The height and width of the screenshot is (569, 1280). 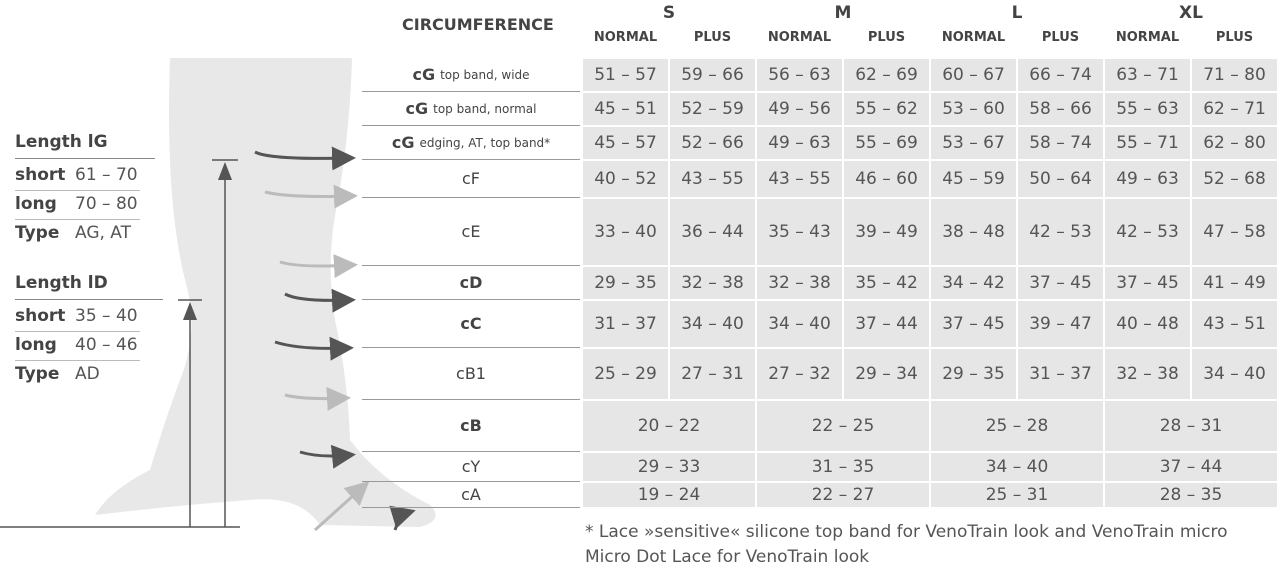 What do you see at coordinates (103, 233) in the screenshot?
I see `length-value: AG, AT` at bounding box center [103, 233].